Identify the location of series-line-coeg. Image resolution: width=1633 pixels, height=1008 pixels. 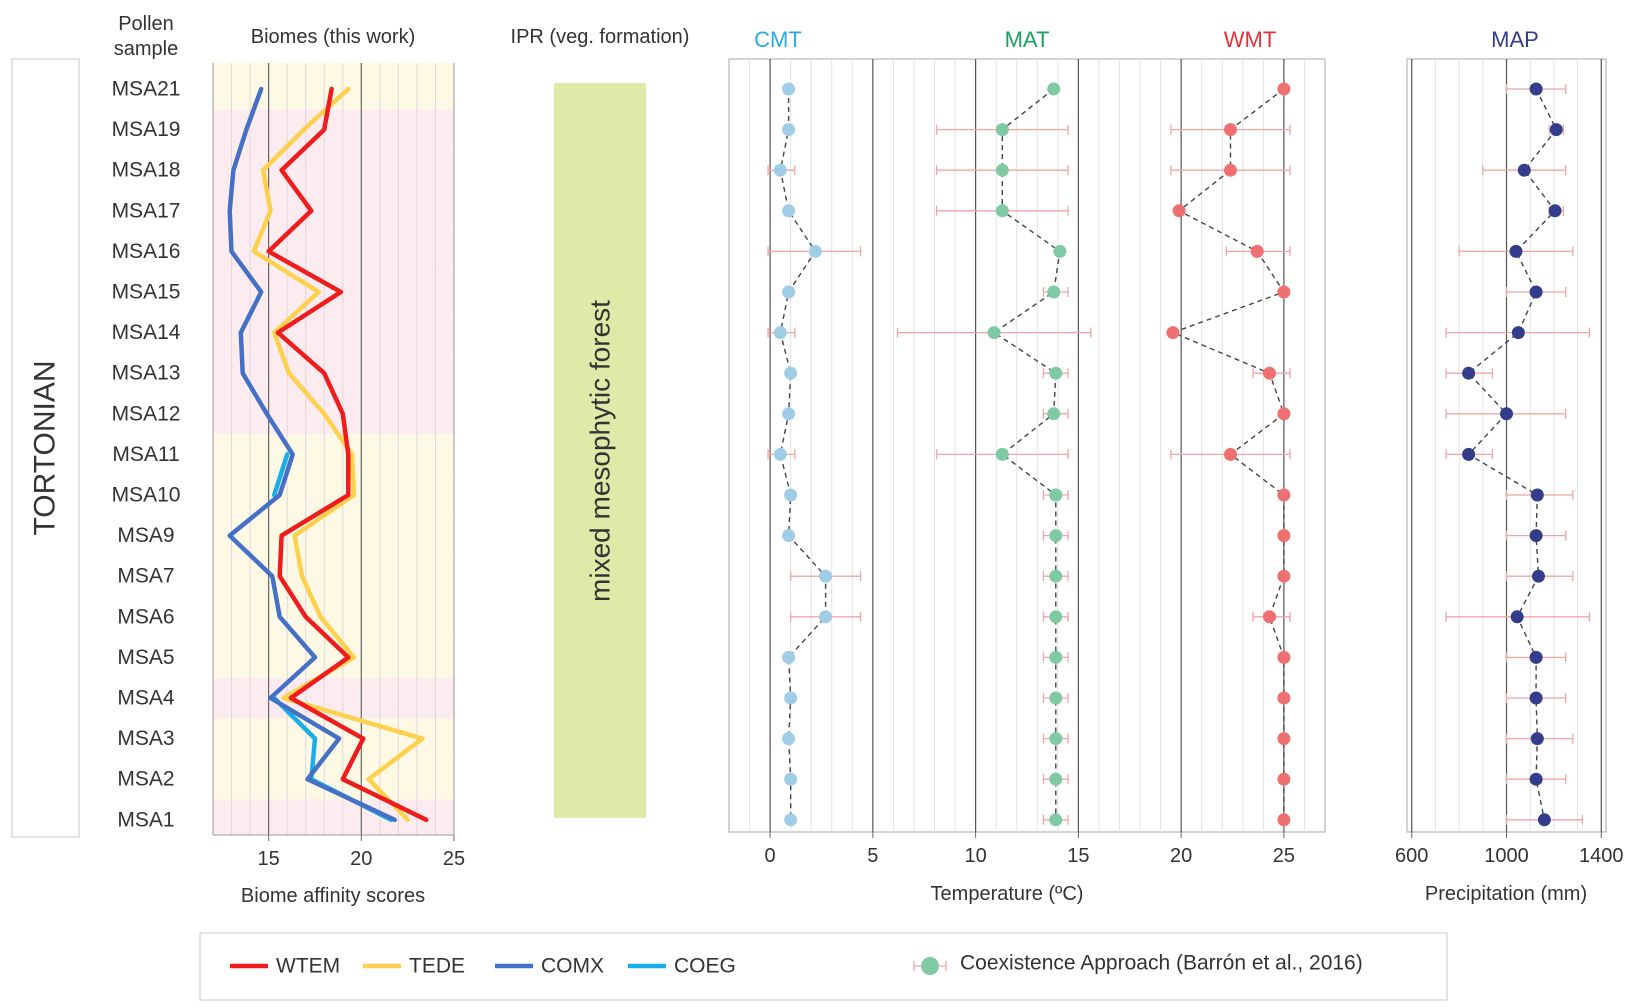
(280, 475).